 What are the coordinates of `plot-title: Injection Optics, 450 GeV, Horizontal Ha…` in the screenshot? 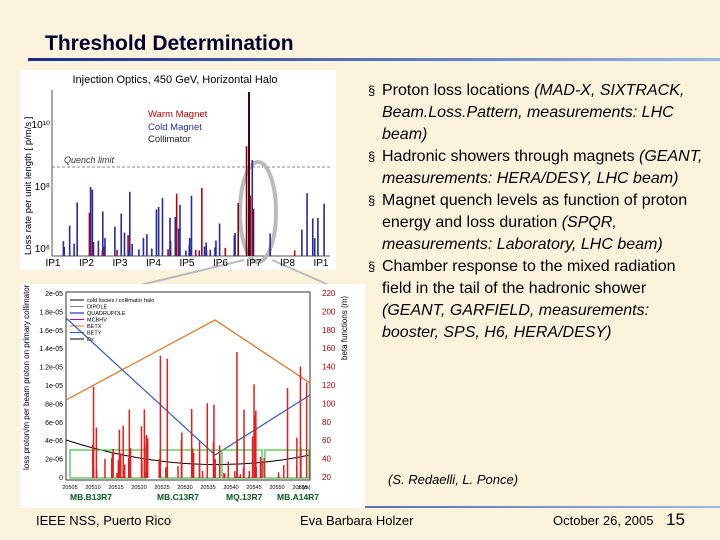 It's located at (174, 80).